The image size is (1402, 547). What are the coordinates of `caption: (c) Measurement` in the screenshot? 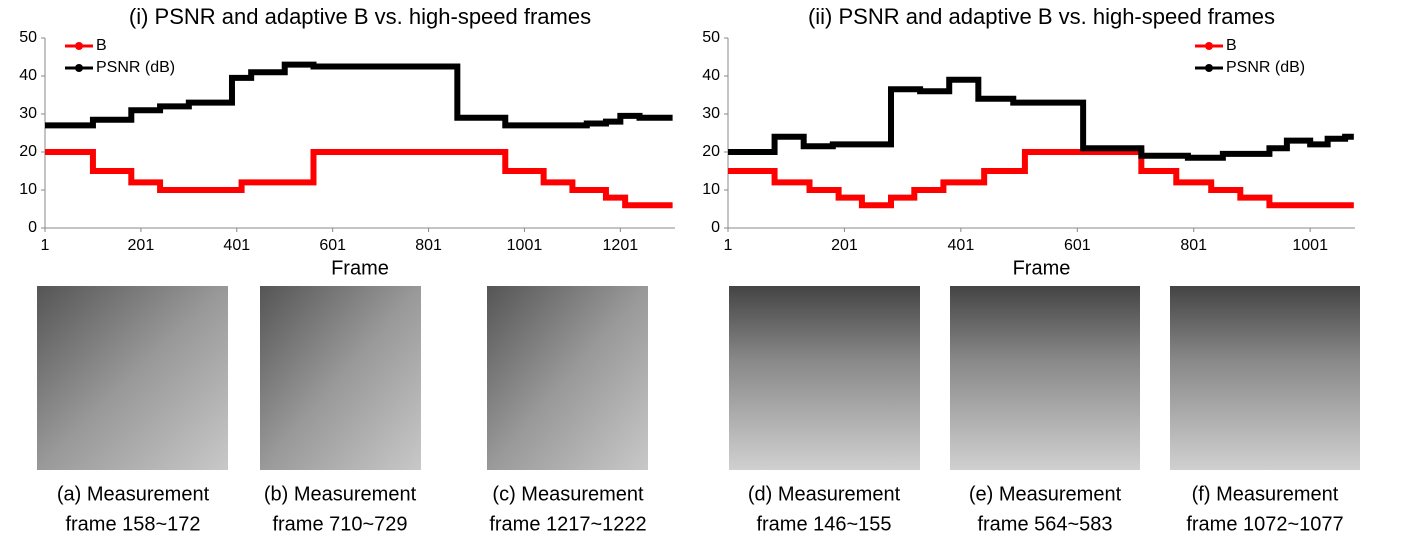 It's located at (568, 494).